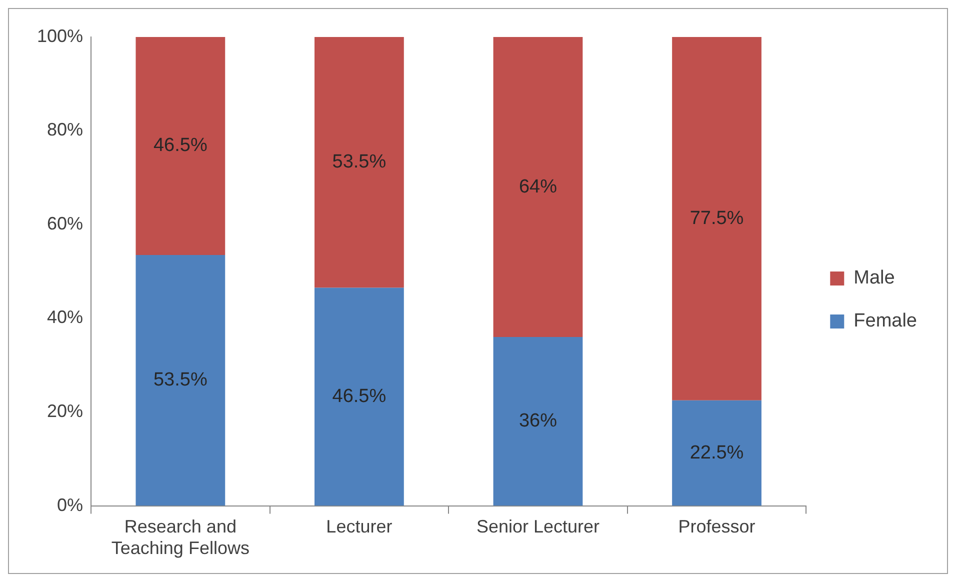 The height and width of the screenshot is (582, 957). Describe the element at coordinates (65, 130) in the screenshot. I see `y-tick-label: 80%` at that location.